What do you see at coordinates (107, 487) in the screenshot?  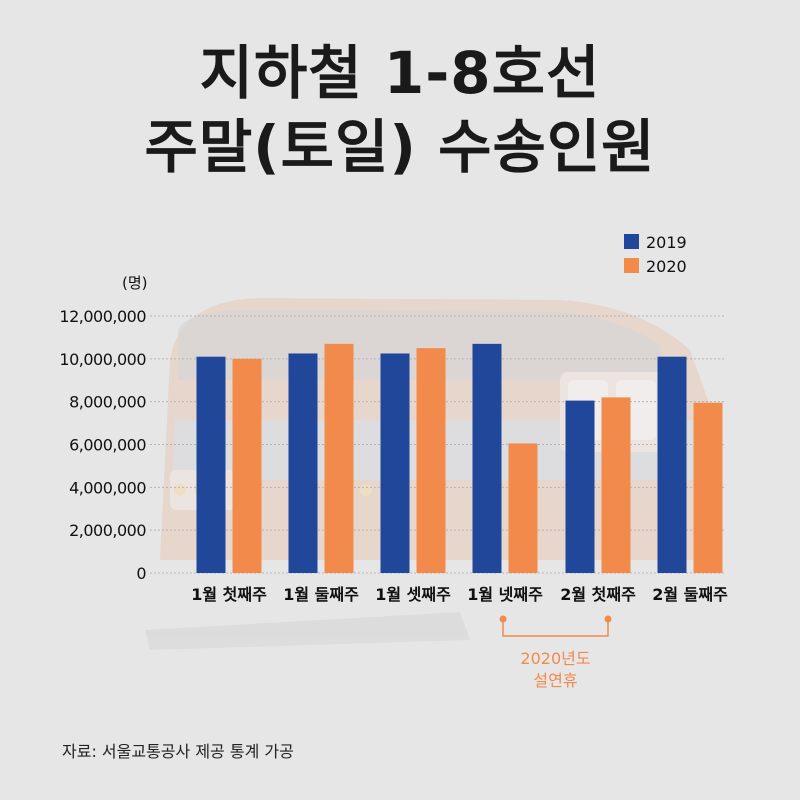 I see `y-tick-label: 4,000,000` at bounding box center [107, 487].